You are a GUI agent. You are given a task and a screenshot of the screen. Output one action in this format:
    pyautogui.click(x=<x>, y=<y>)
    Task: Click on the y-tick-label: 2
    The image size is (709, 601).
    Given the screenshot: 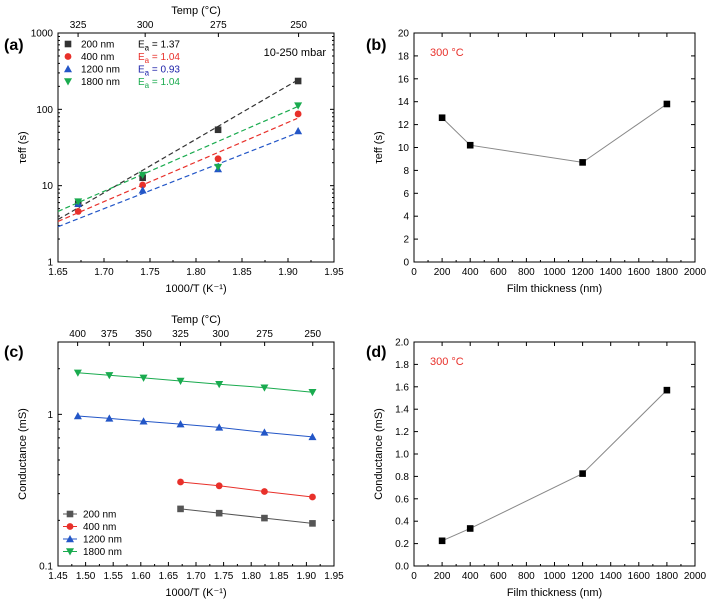 What is the action you would take?
    pyautogui.click(x=406, y=240)
    